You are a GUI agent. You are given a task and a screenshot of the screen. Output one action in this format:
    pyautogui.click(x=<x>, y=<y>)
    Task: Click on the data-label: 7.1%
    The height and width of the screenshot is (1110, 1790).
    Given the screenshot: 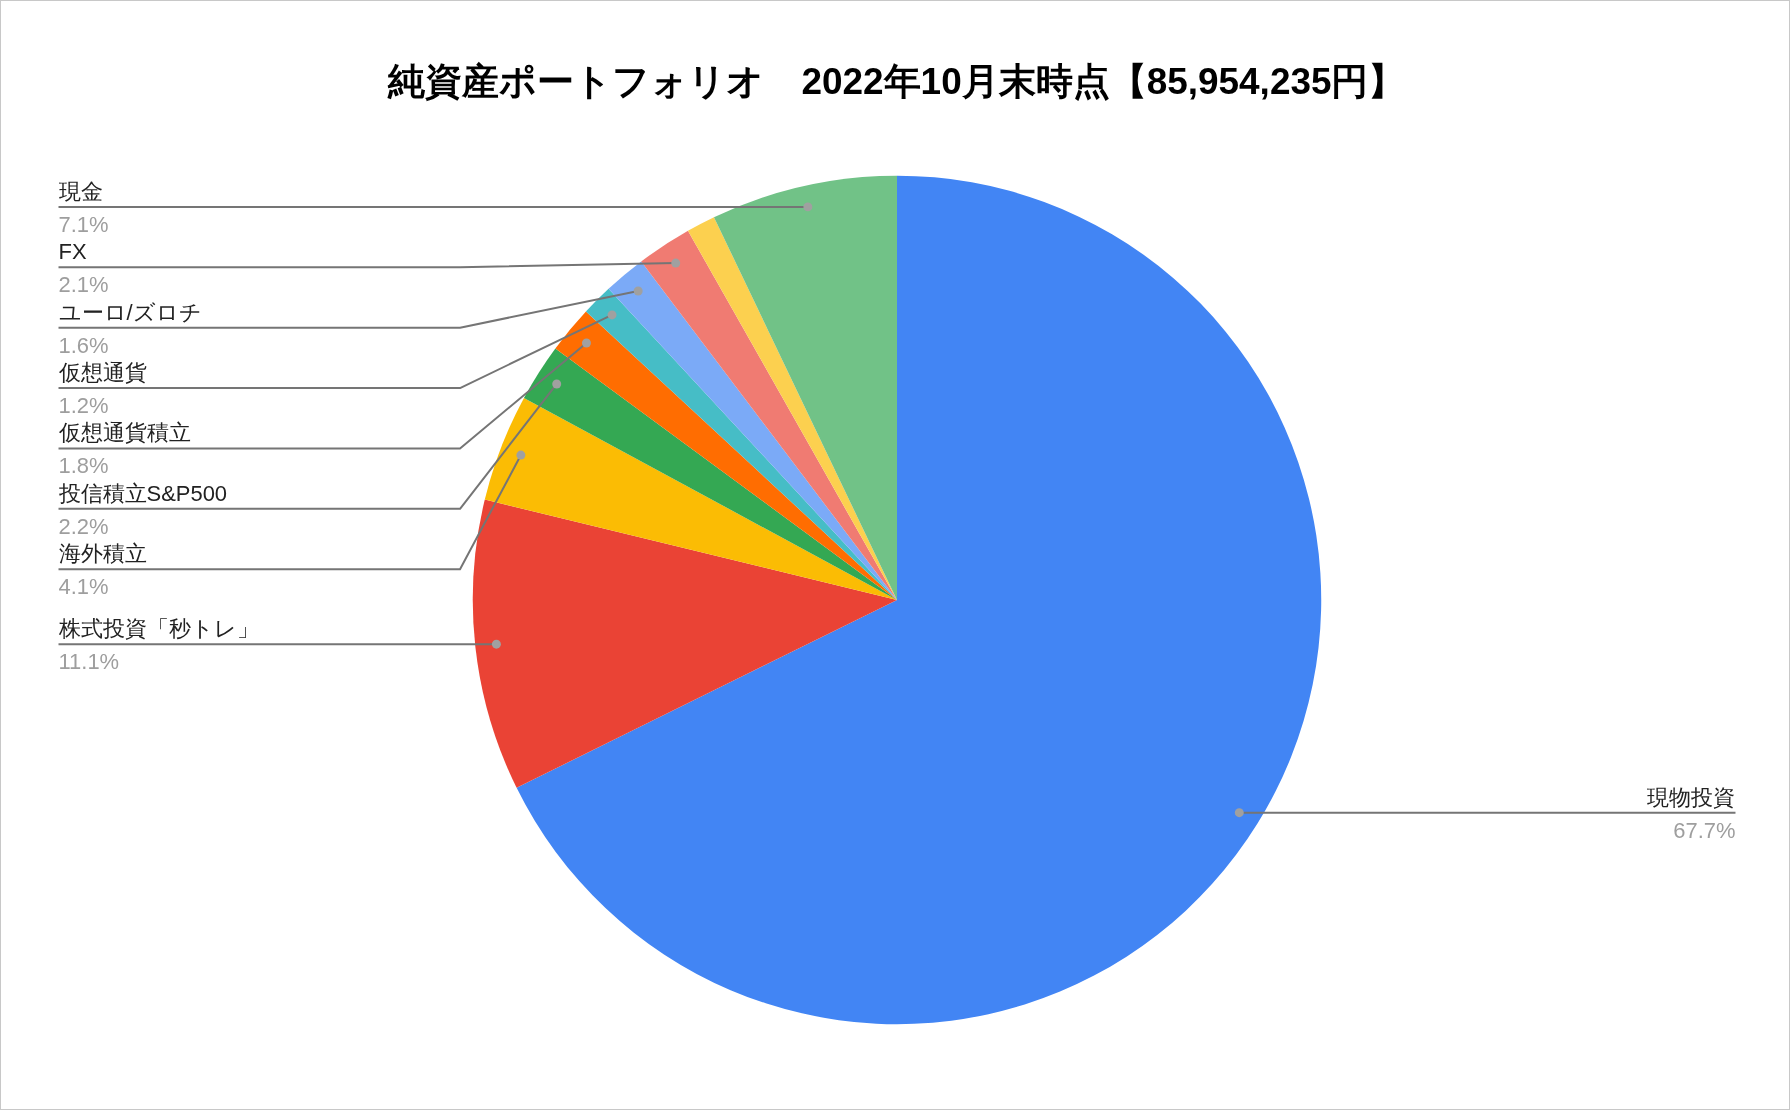 What is the action you would take?
    pyautogui.click(x=83, y=224)
    